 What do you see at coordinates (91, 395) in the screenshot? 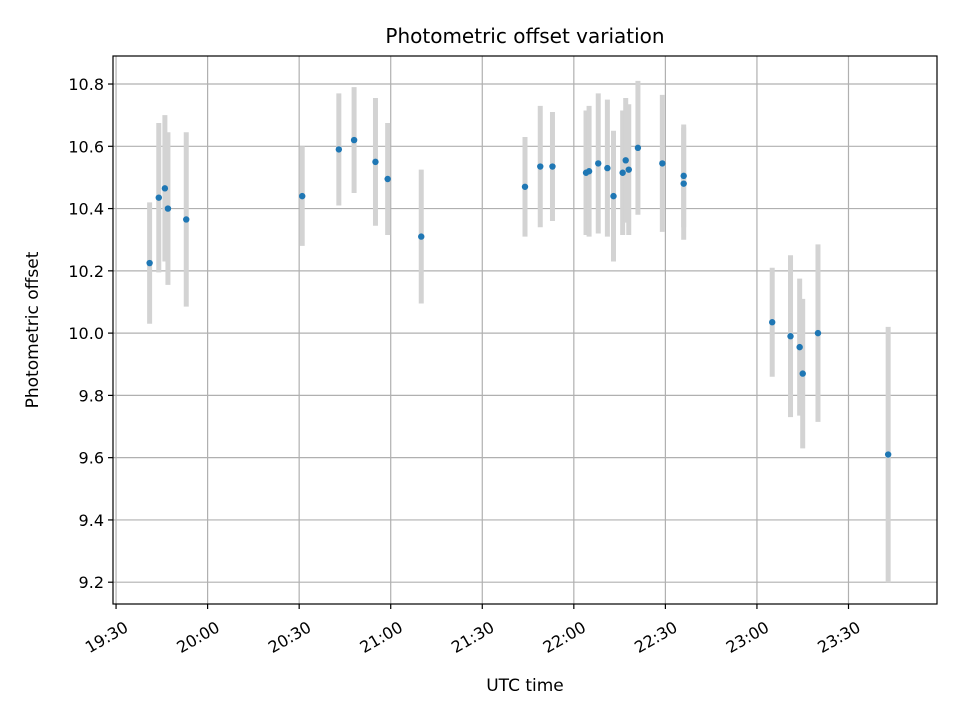
I see `y-tick-label: 9.8` at bounding box center [91, 395].